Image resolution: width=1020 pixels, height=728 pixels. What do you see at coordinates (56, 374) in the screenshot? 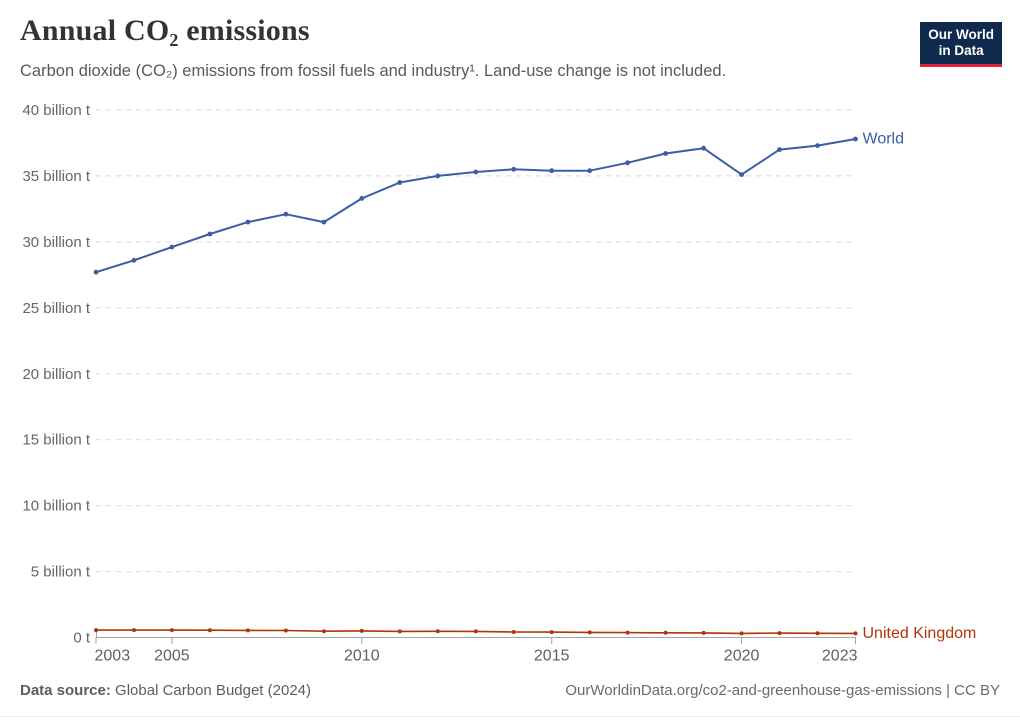
I see `y-axis-tick-label: 20 billion t` at bounding box center [56, 374].